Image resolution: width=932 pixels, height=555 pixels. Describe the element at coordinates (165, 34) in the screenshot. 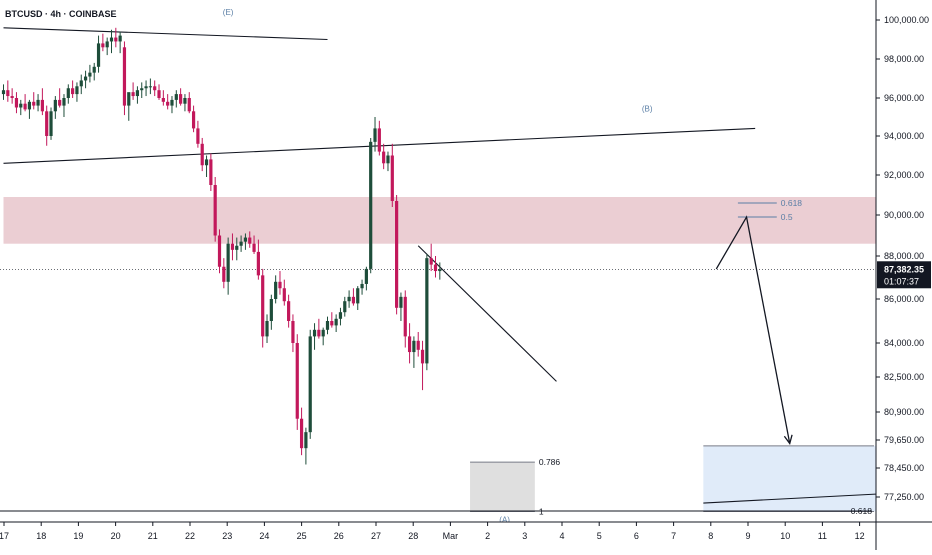

I see `trendline-E-resistance` at that location.